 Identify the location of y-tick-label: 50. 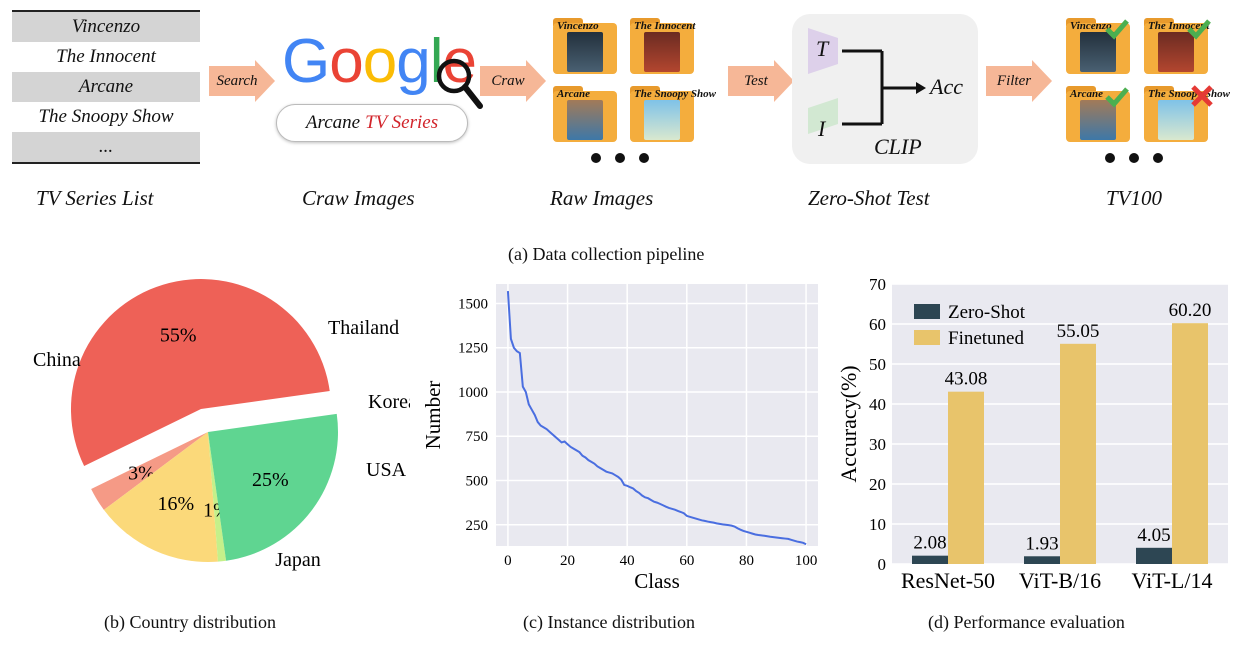
(877, 364).